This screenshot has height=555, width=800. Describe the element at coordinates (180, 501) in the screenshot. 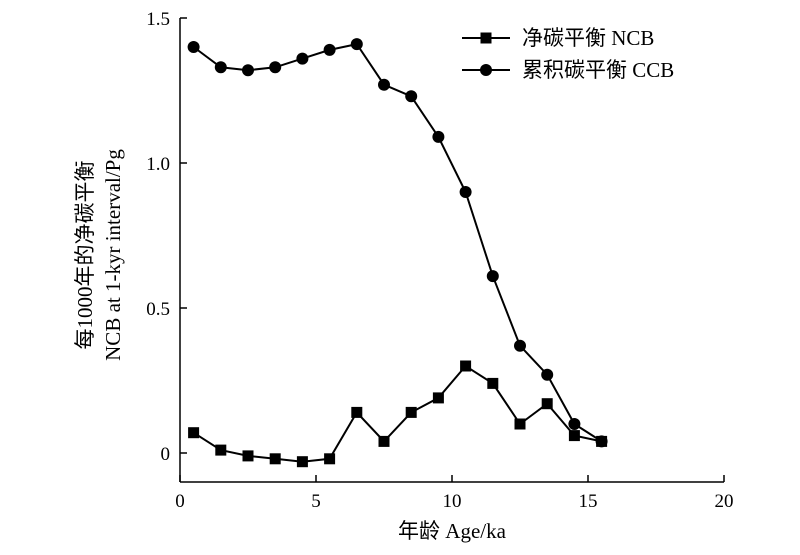

I see `x-tick-label: 0` at that location.